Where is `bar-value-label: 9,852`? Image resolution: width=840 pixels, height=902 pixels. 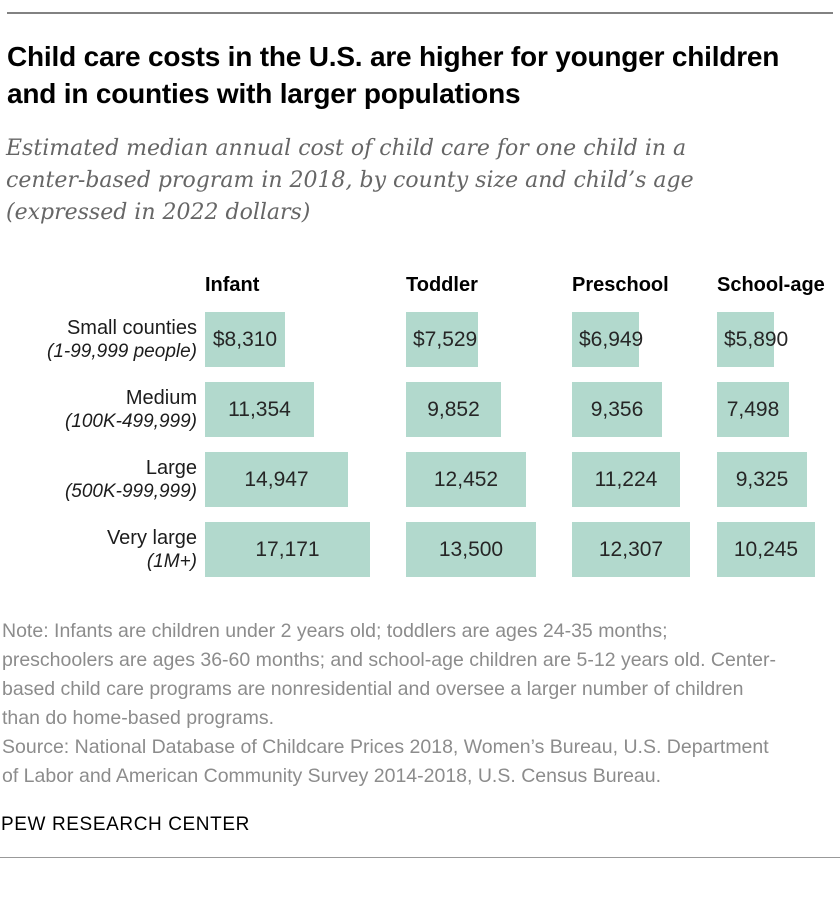 bar-value-label: 9,852 is located at coordinates (453, 409).